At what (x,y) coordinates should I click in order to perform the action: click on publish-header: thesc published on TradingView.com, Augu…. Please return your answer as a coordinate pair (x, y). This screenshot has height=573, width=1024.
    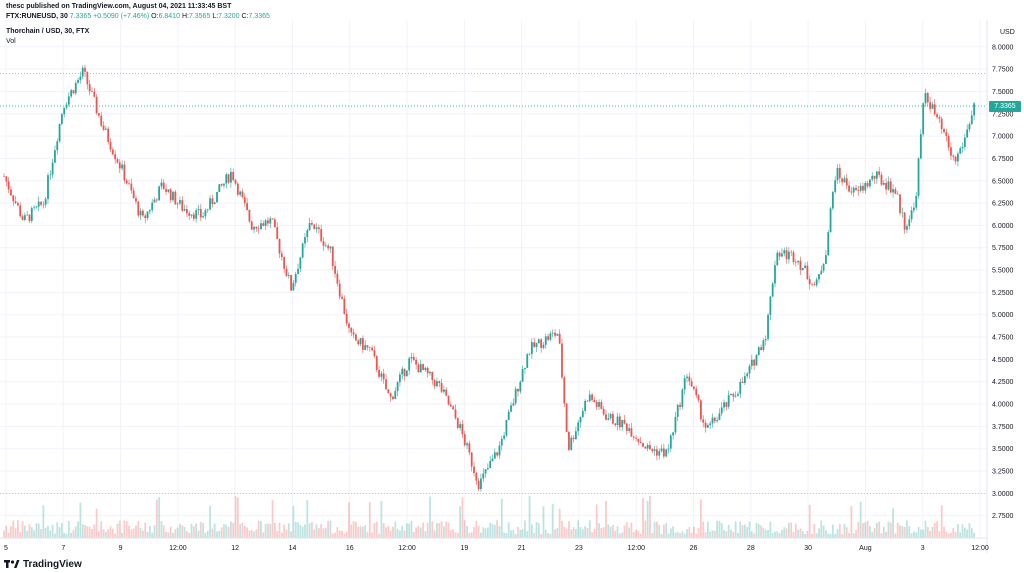
    Looking at the image, I should click on (138, 12).